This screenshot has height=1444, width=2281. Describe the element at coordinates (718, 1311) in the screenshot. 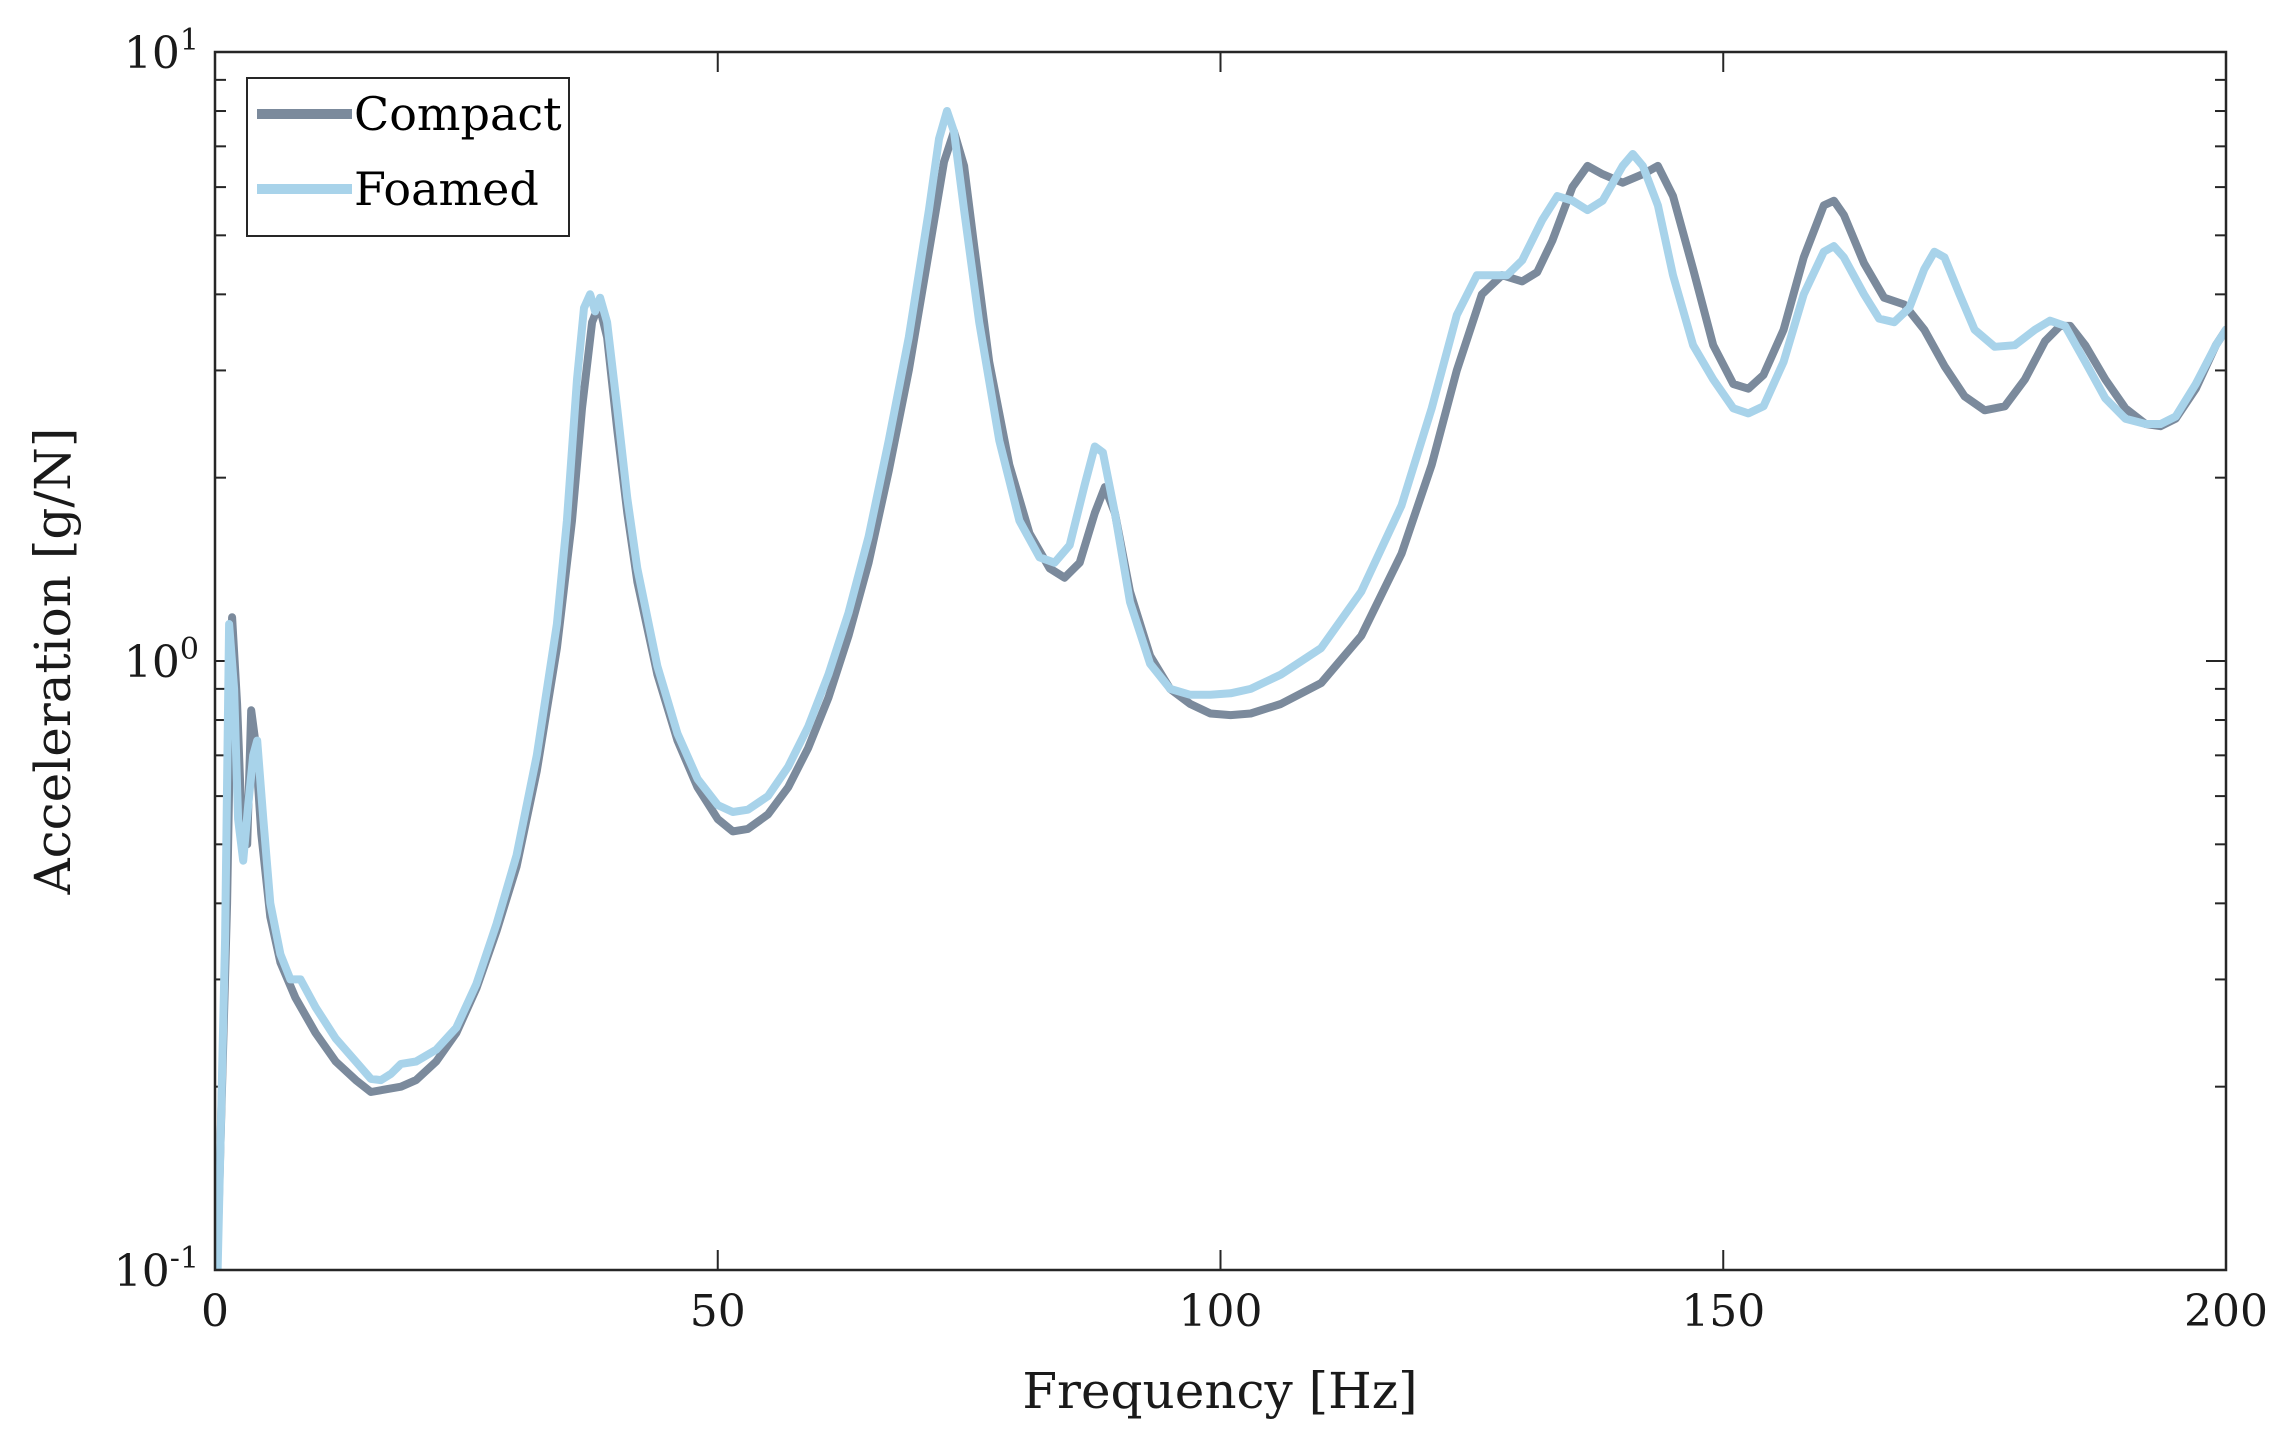

I see `x-tick-label: 50` at that location.